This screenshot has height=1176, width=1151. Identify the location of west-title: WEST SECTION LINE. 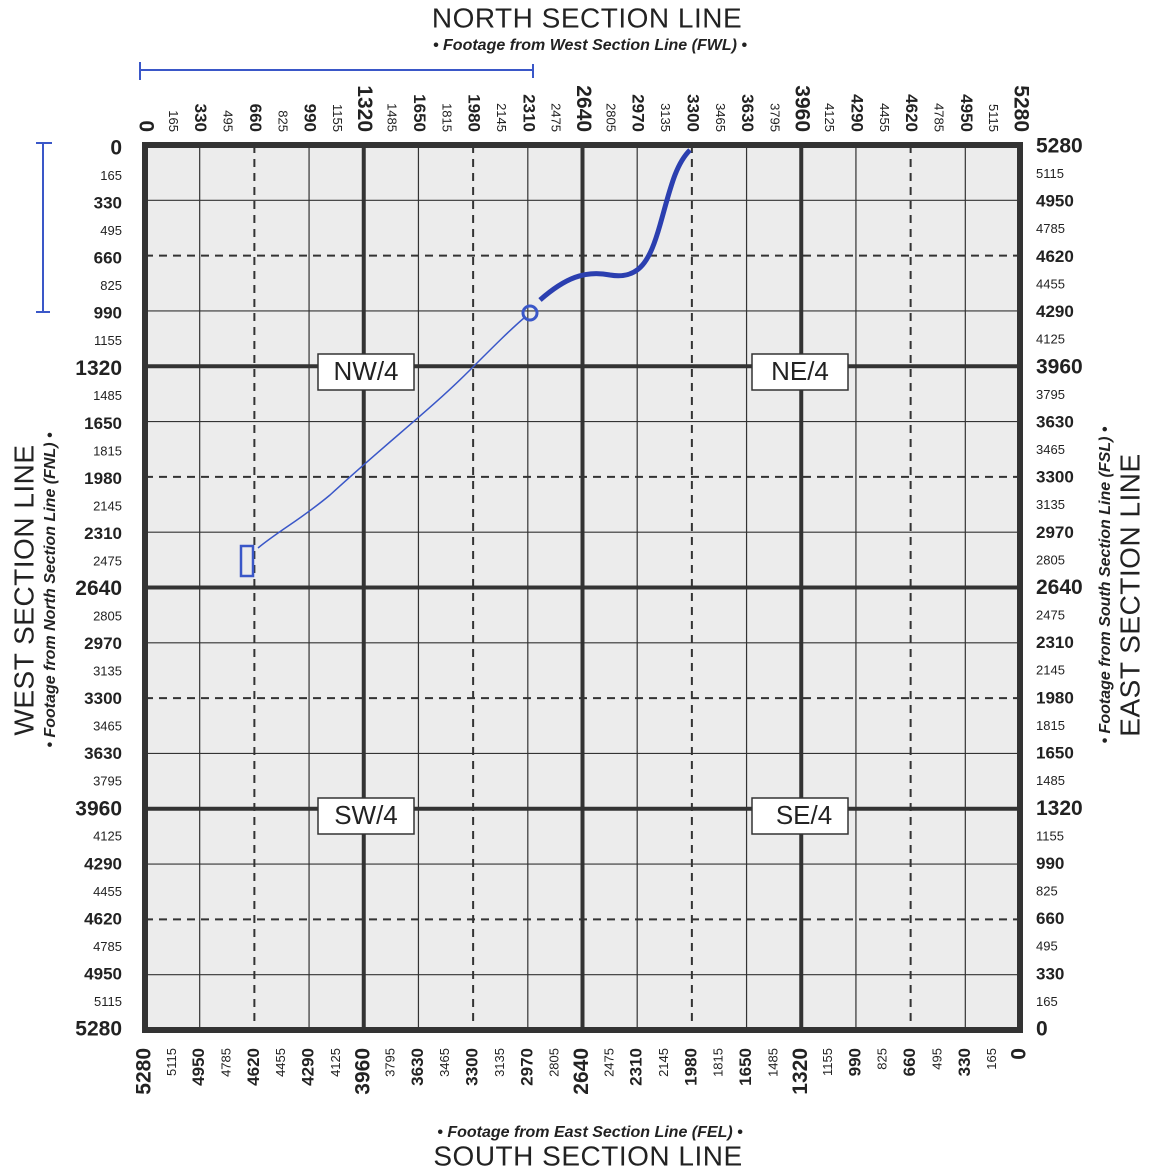
(23, 589).